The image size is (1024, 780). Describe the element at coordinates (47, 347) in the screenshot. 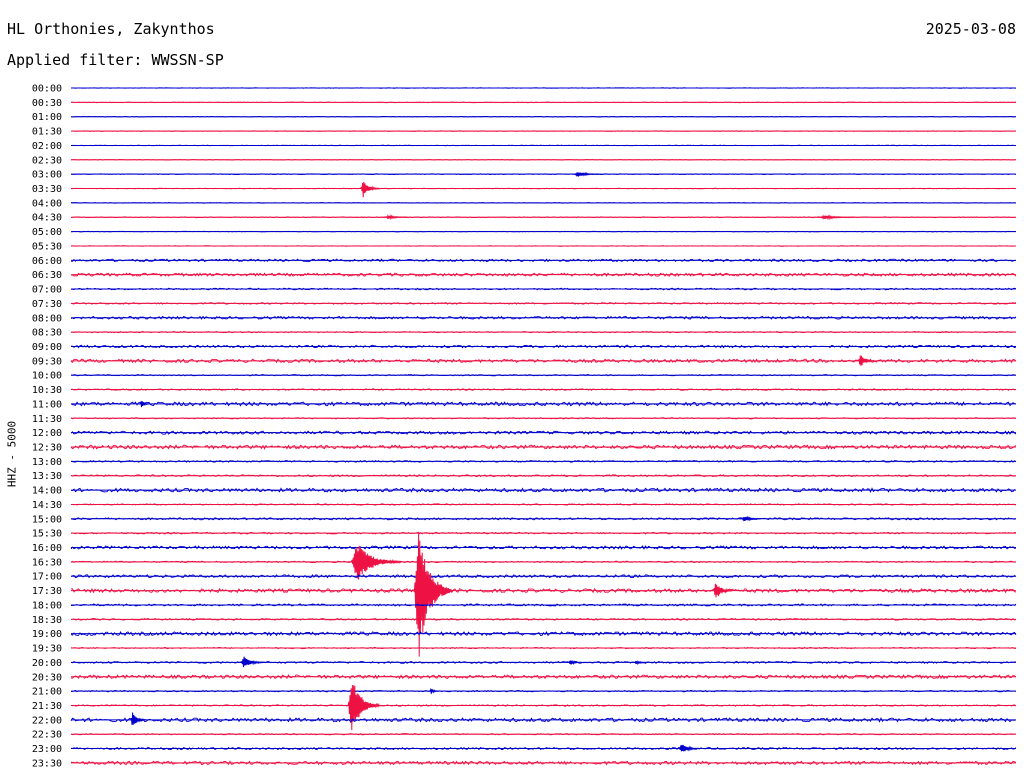

I see `row-time-label: 09:00` at that location.